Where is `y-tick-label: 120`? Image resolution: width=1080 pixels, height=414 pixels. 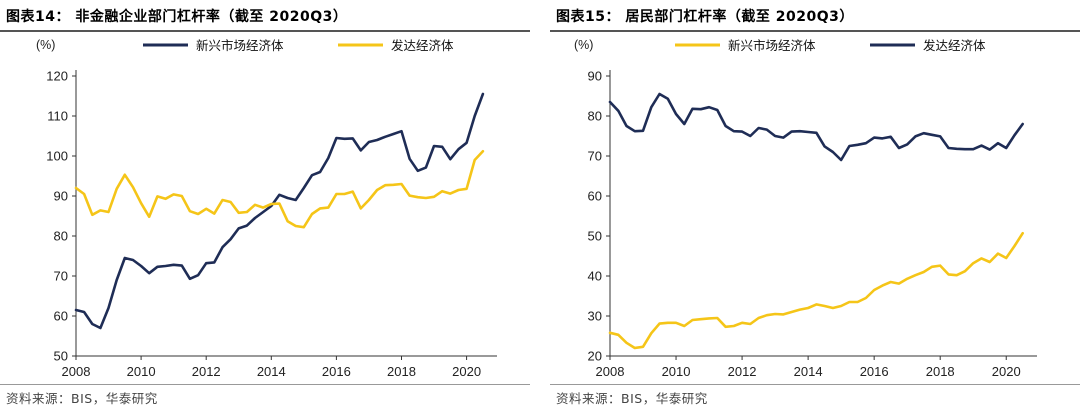 y-tick-label: 120 is located at coordinates (57, 76).